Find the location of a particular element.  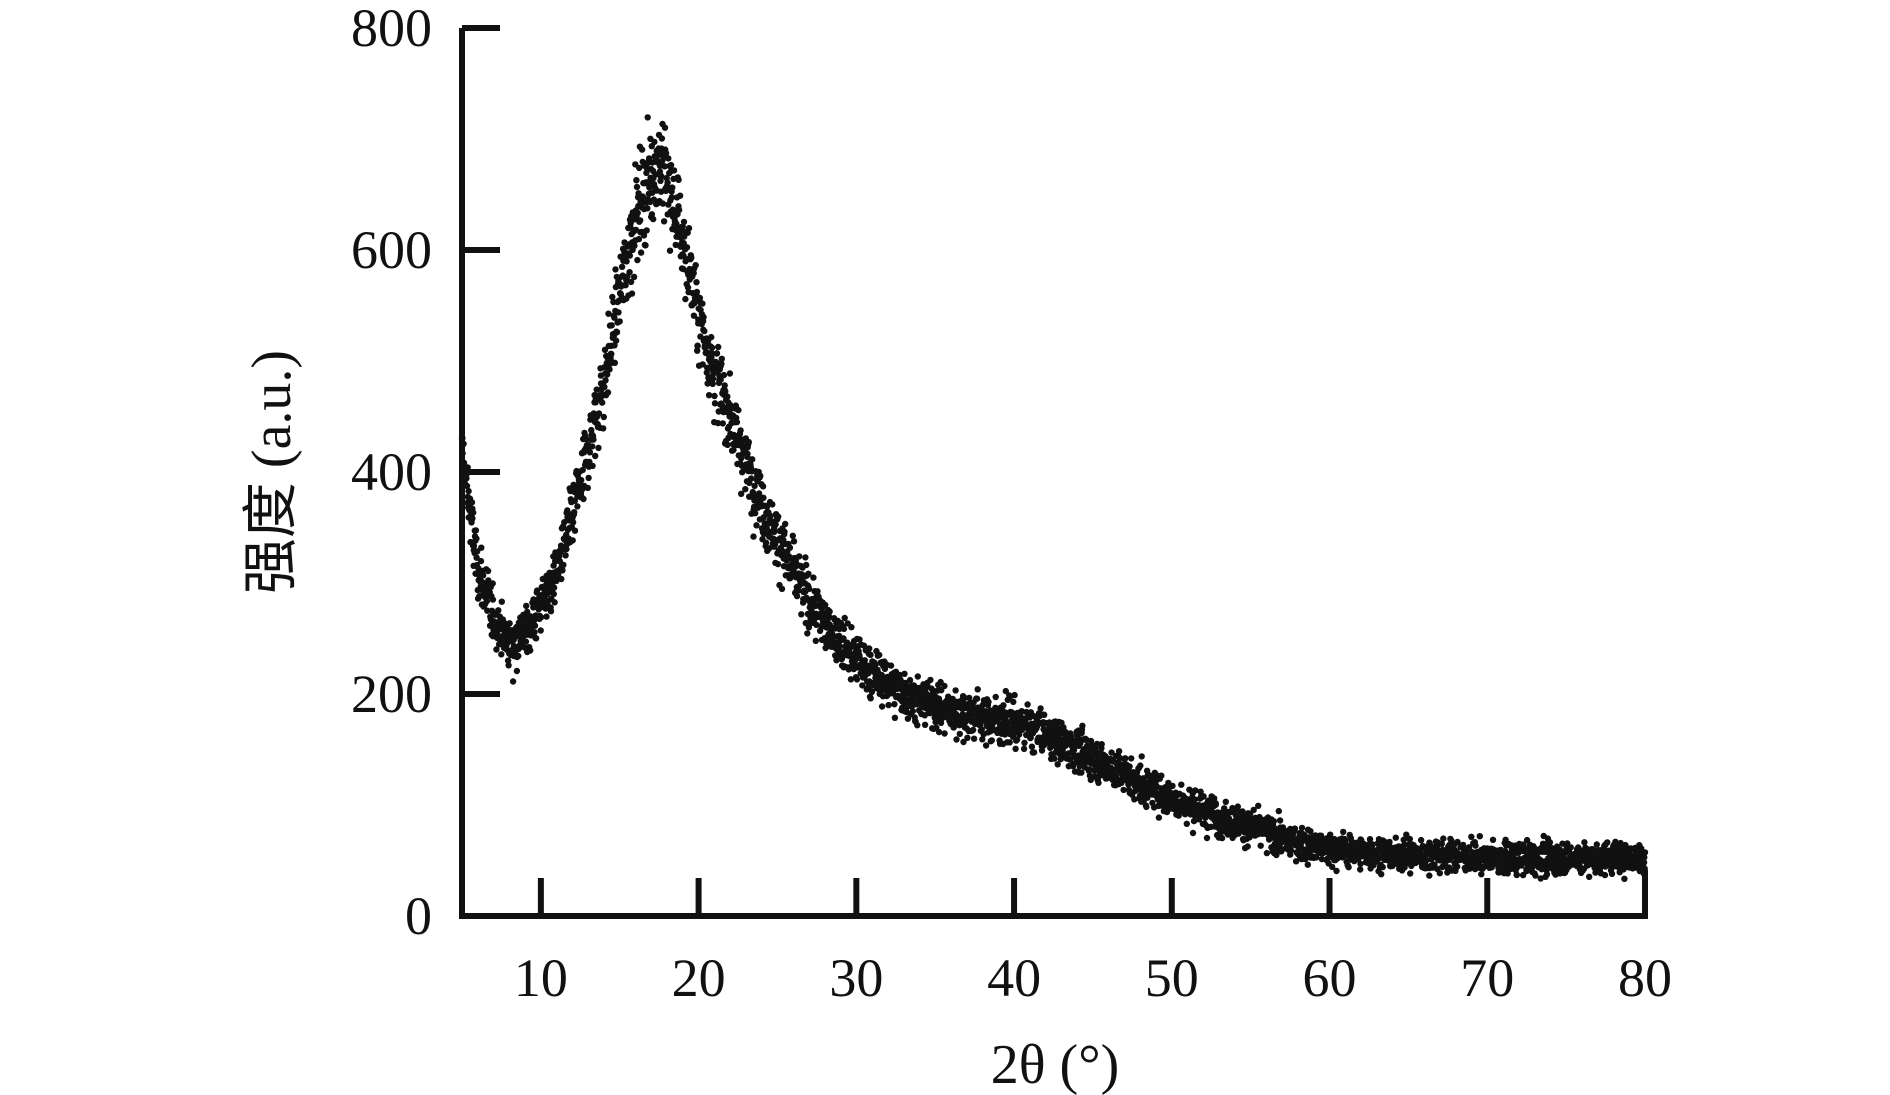

x-tick-label: 30 is located at coordinates (856, 978).